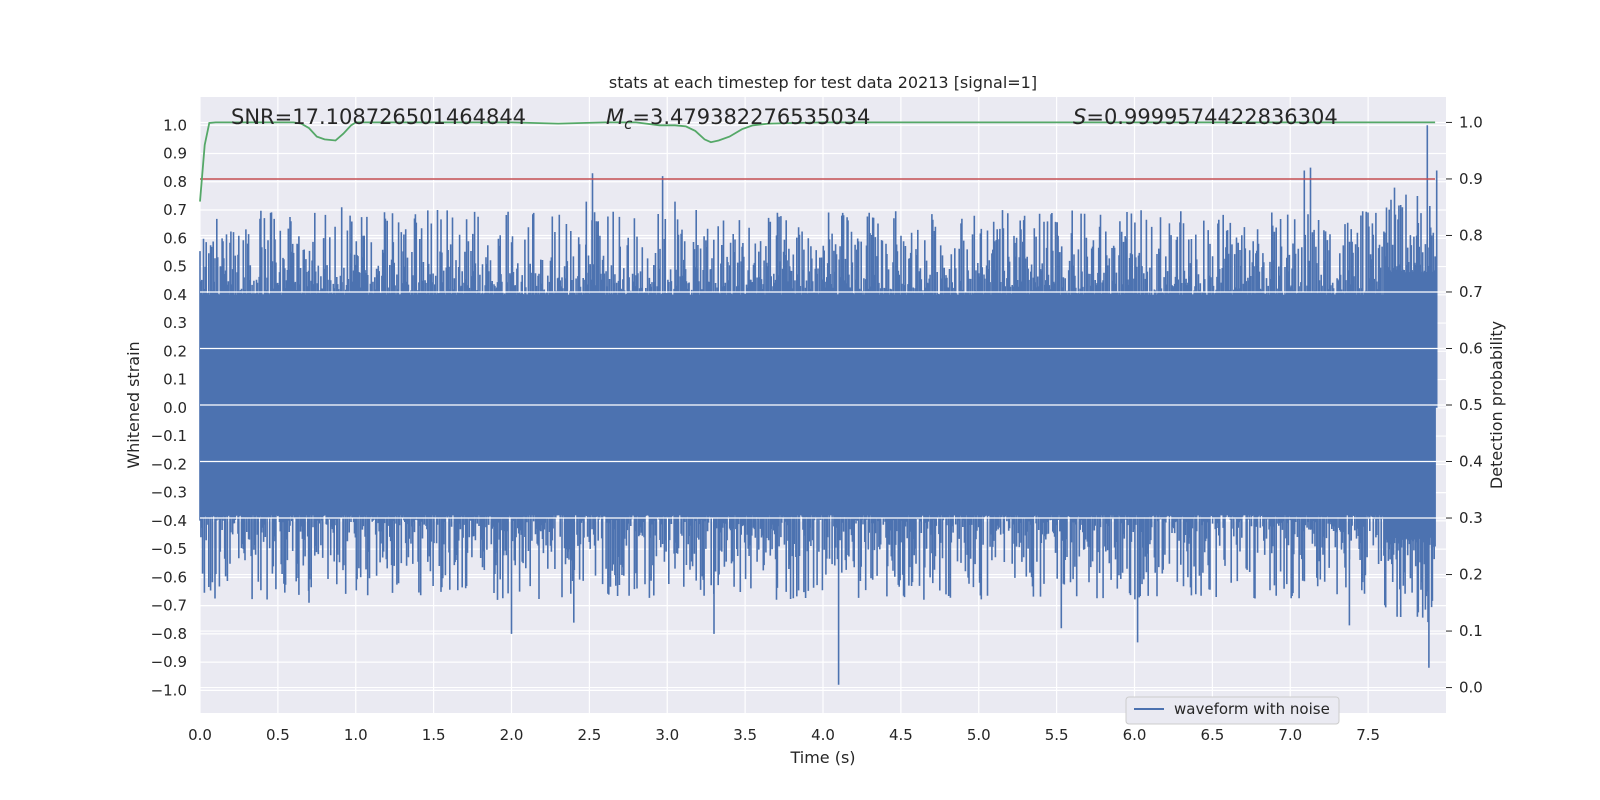  Describe the element at coordinates (615, 117) in the screenshot. I see `chirp-mass-symbol: M` at that location.